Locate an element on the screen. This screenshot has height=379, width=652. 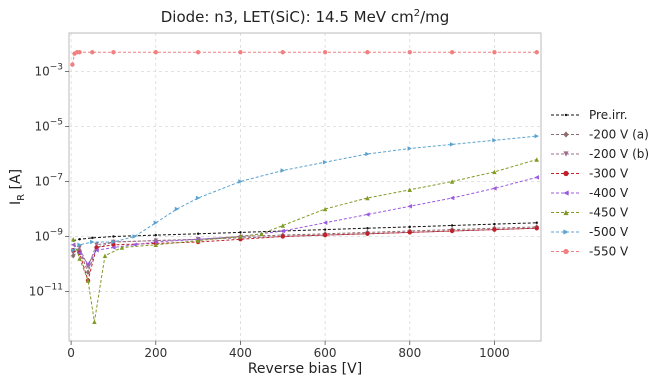
y-tick-label: 10⁻¹¹ is located at coordinates (46, 291).